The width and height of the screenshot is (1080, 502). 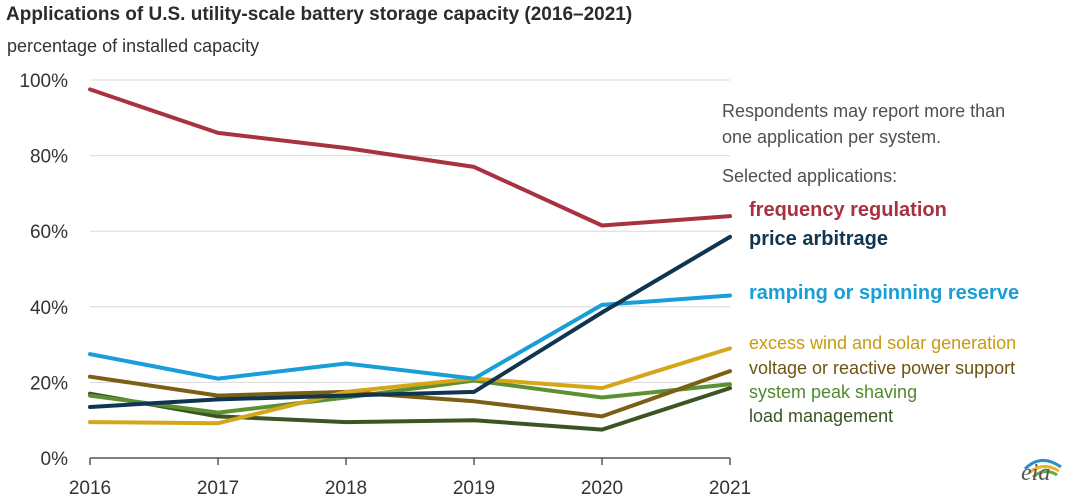 I want to click on series-line-ramping-or-spinning-reserve, so click(x=410, y=337).